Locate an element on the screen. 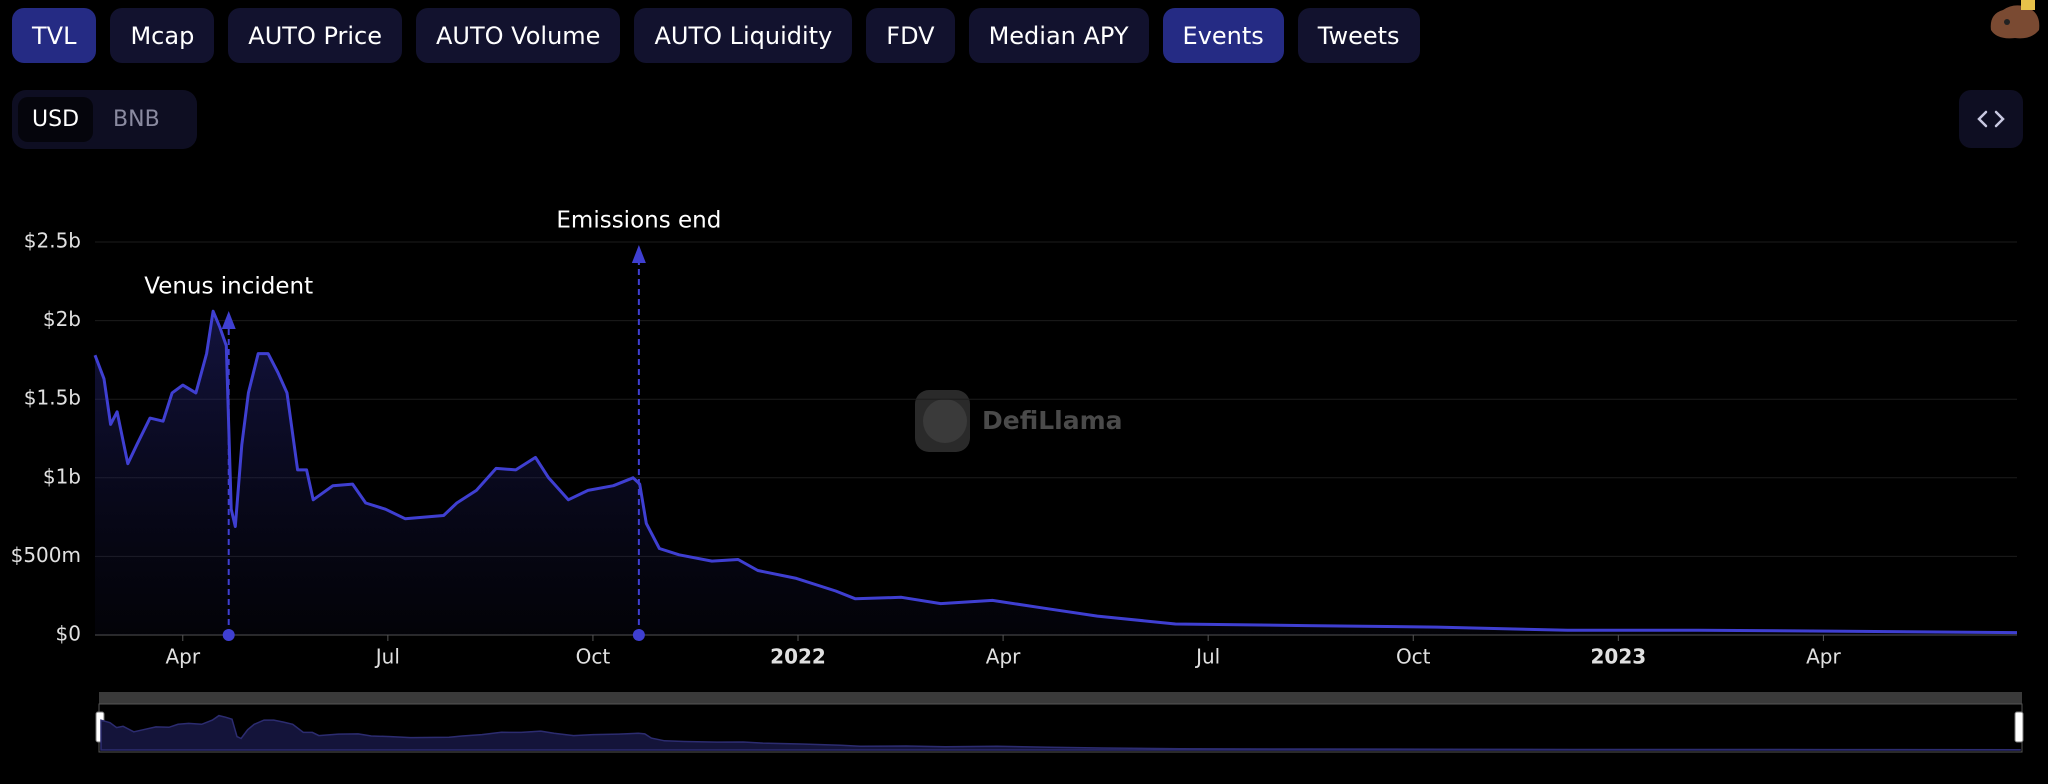  event-label: Venus incident is located at coordinates (228, 287).